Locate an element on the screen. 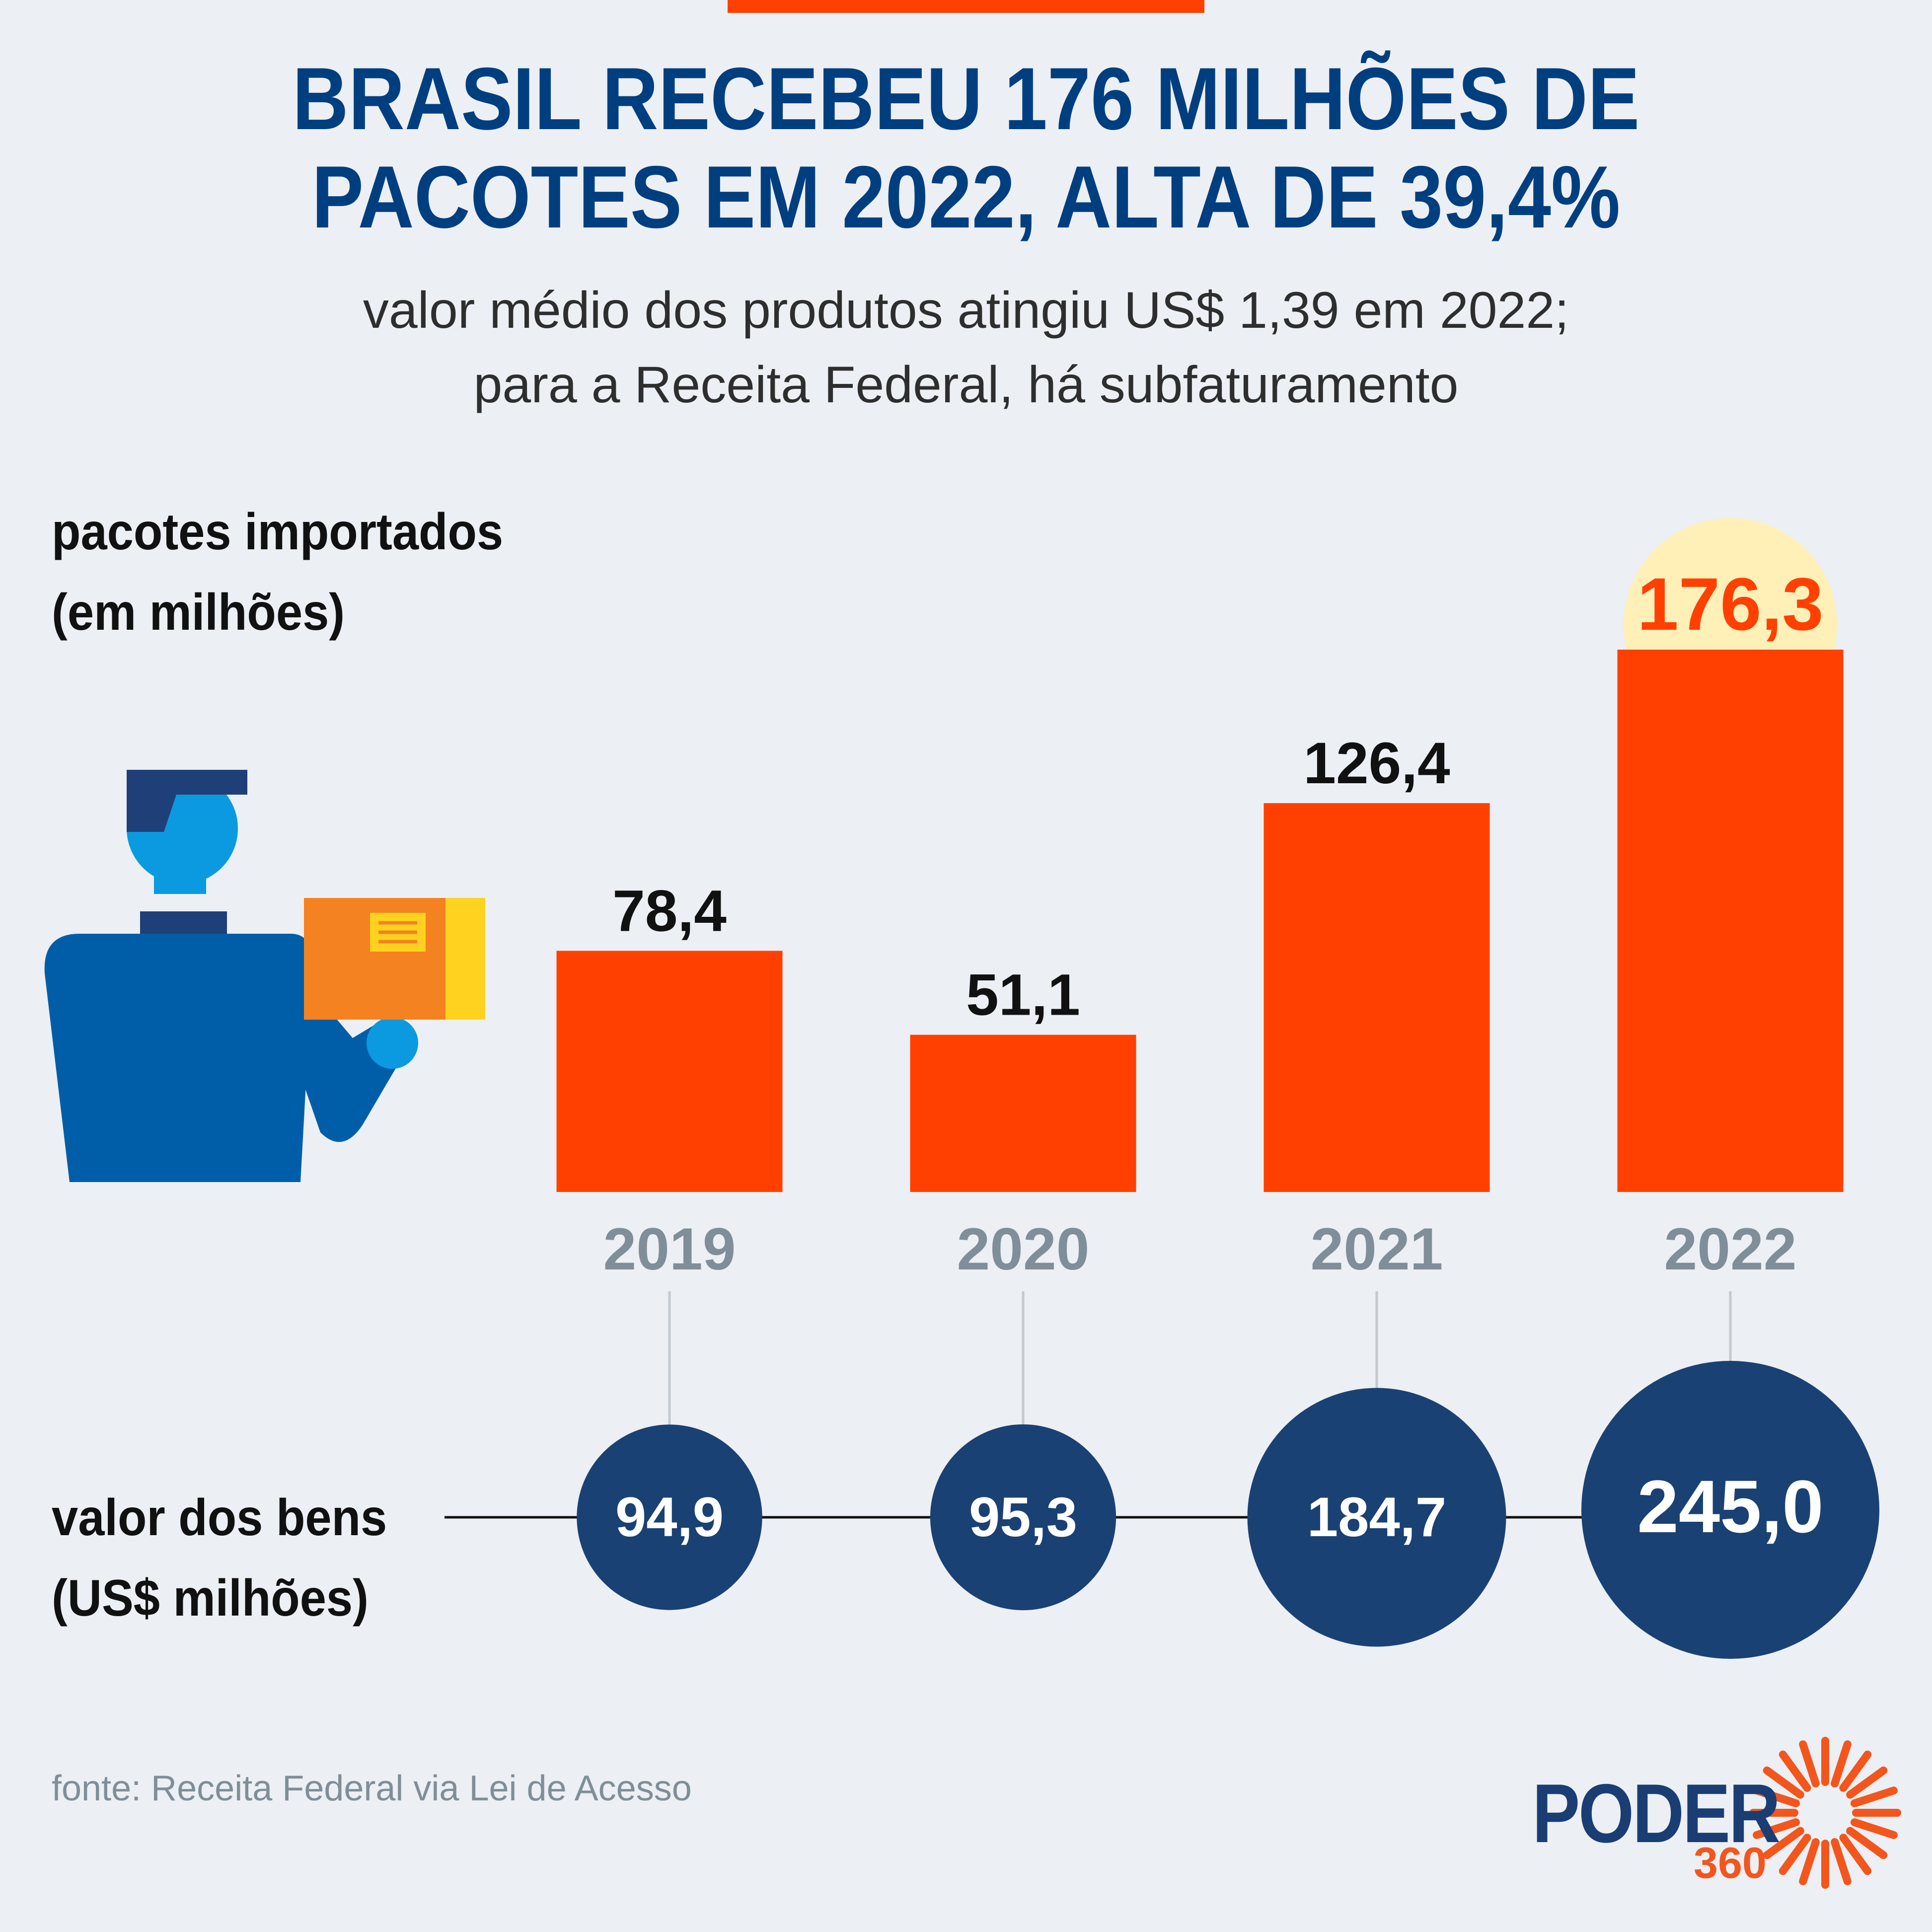 The height and width of the screenshot is (1932, 1932). bubble-2020 is located at coordinates (1023, 1517).